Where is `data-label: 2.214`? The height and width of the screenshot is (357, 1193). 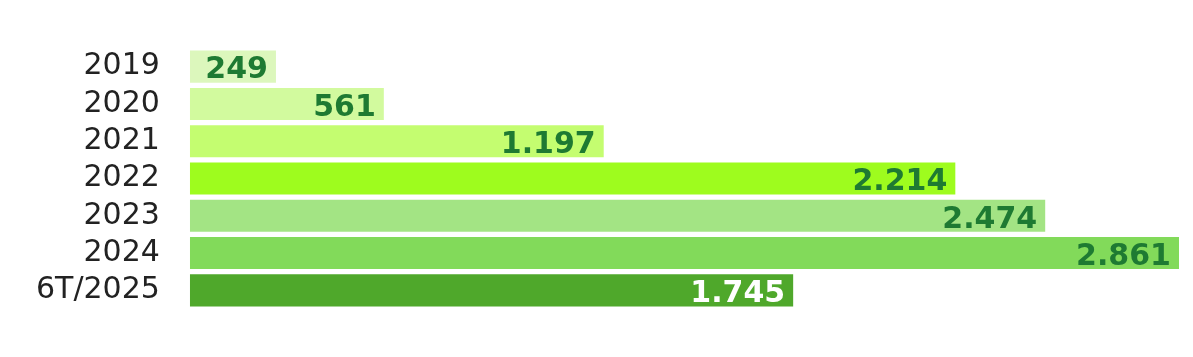 data-label: 2.214 is located at coordinates (900, 180).